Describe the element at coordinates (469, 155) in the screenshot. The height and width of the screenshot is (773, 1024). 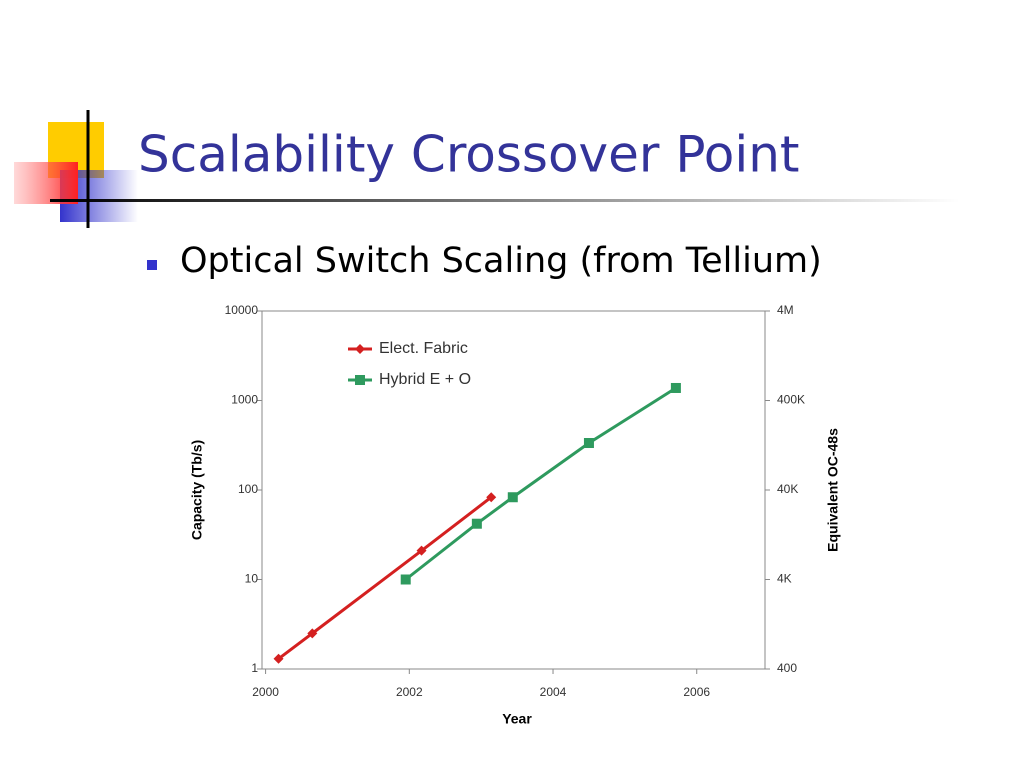
I see `slide-title: Scalability Crossover Point` at that location.